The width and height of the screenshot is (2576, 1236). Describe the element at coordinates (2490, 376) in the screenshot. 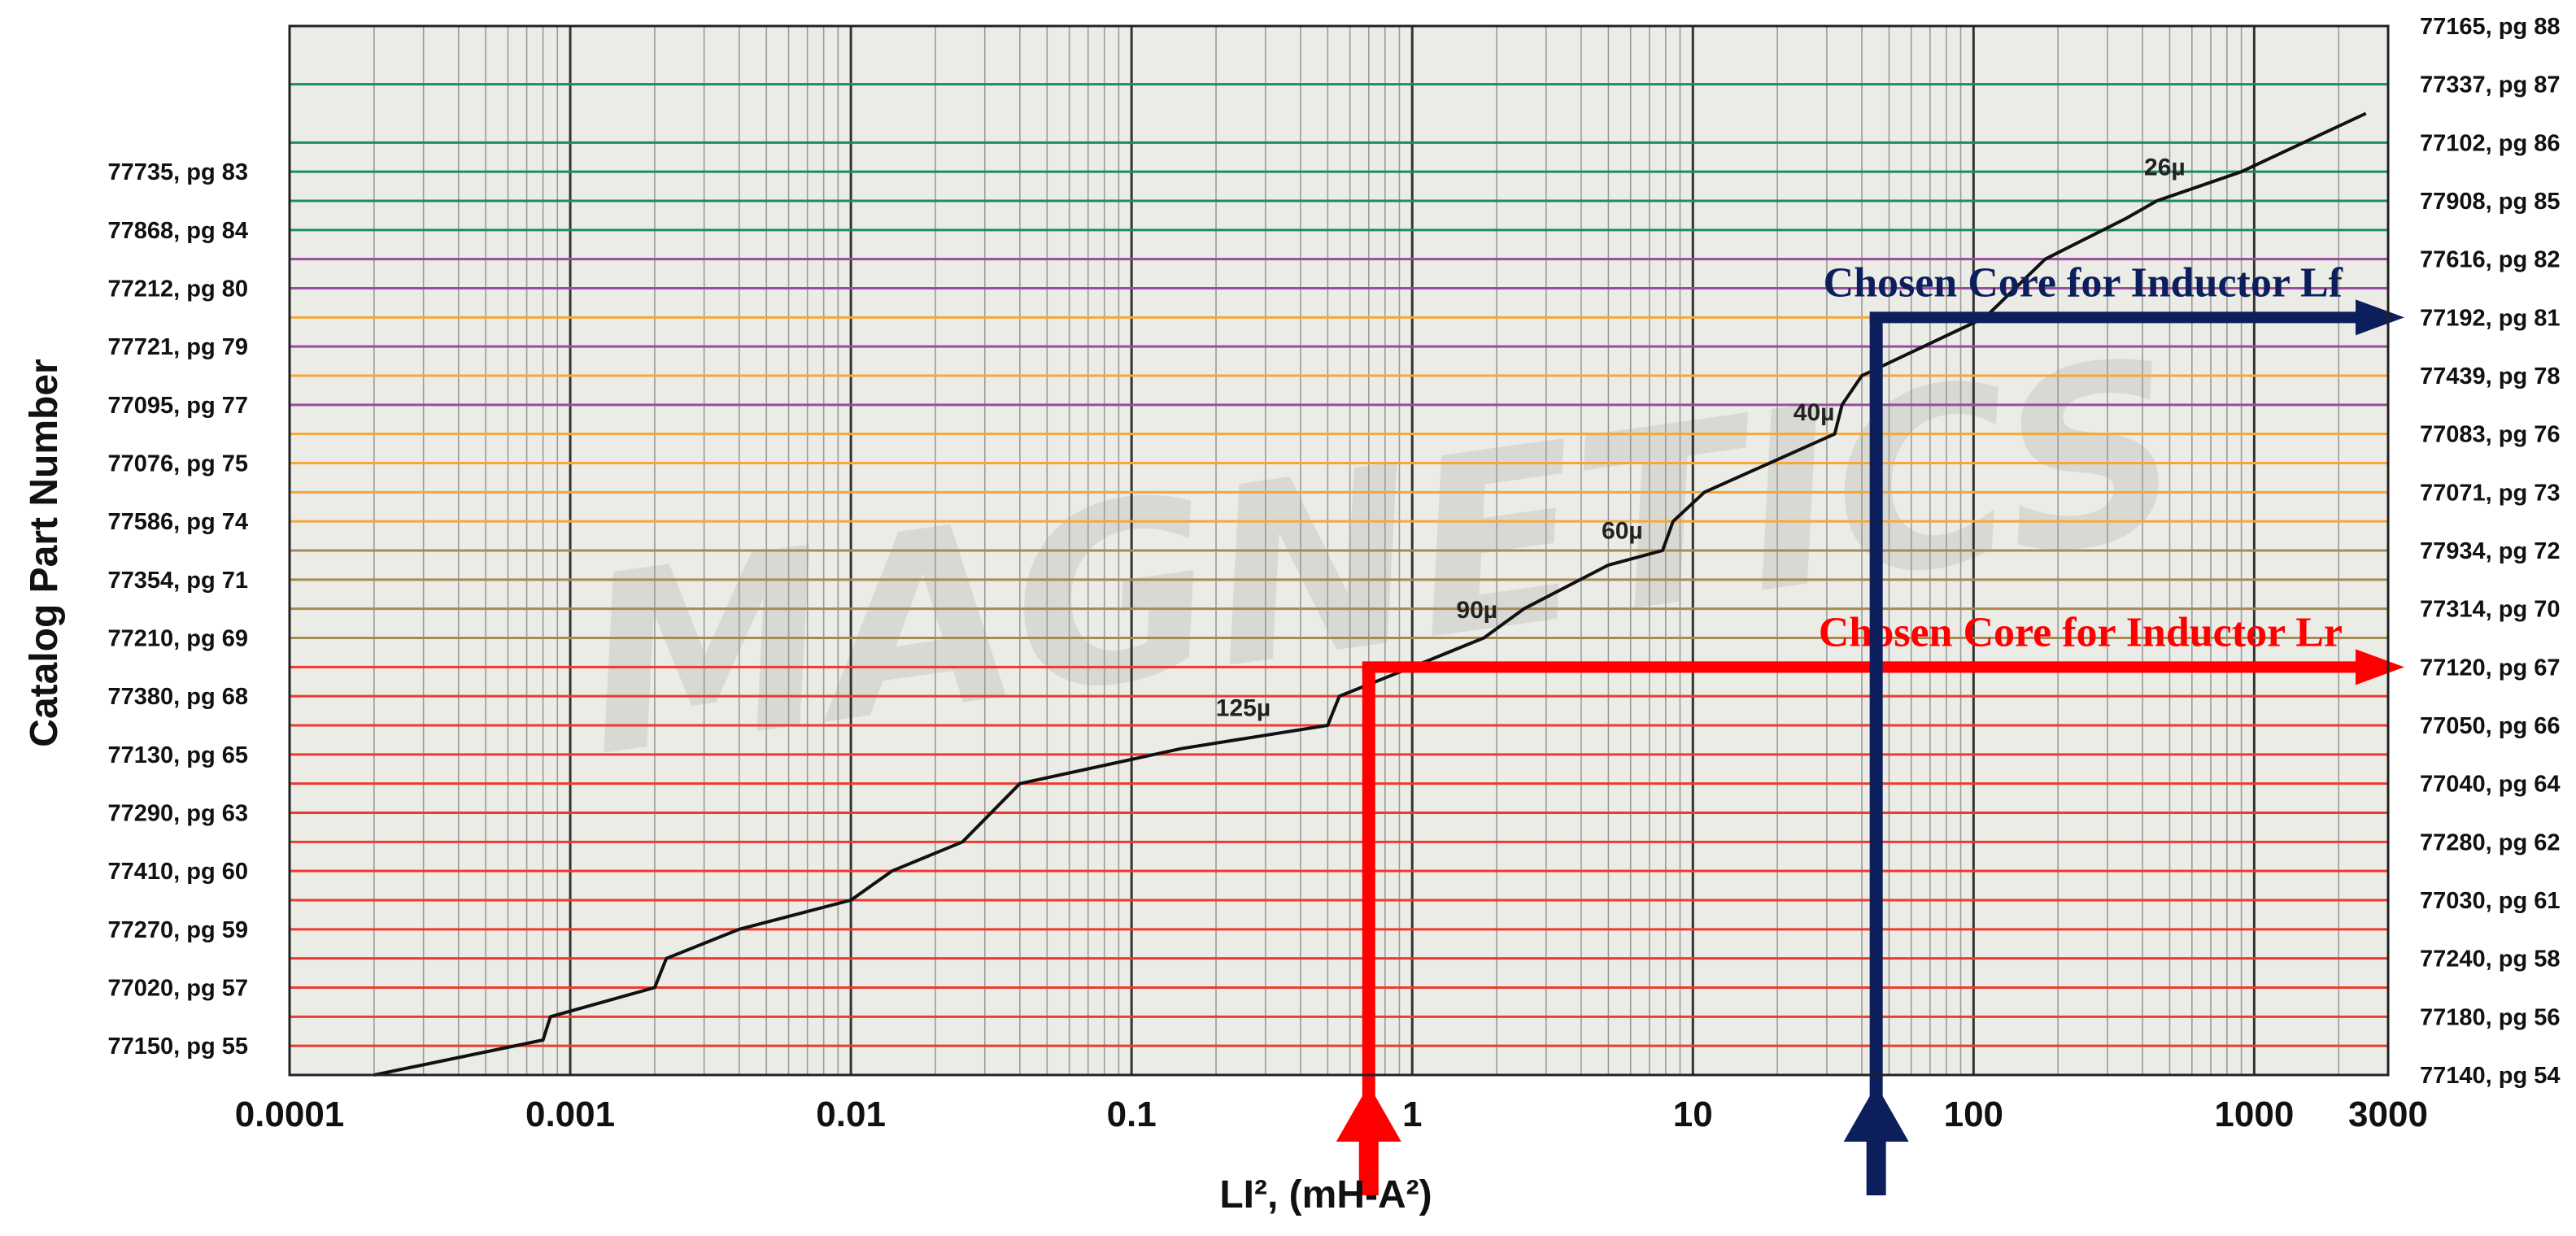

I see `right-axis-label: 77439, pg 78` at that location.